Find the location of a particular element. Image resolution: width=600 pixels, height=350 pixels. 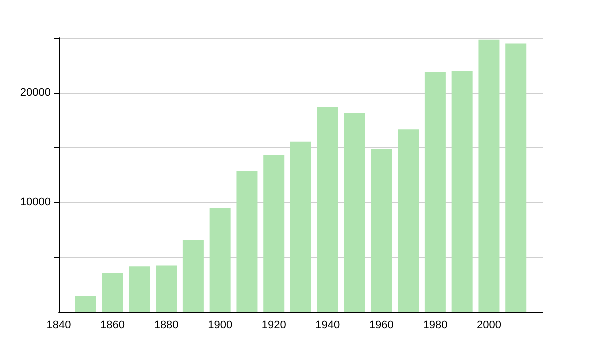

x-tick-label: 1940 is located at coordinates (328, 326).